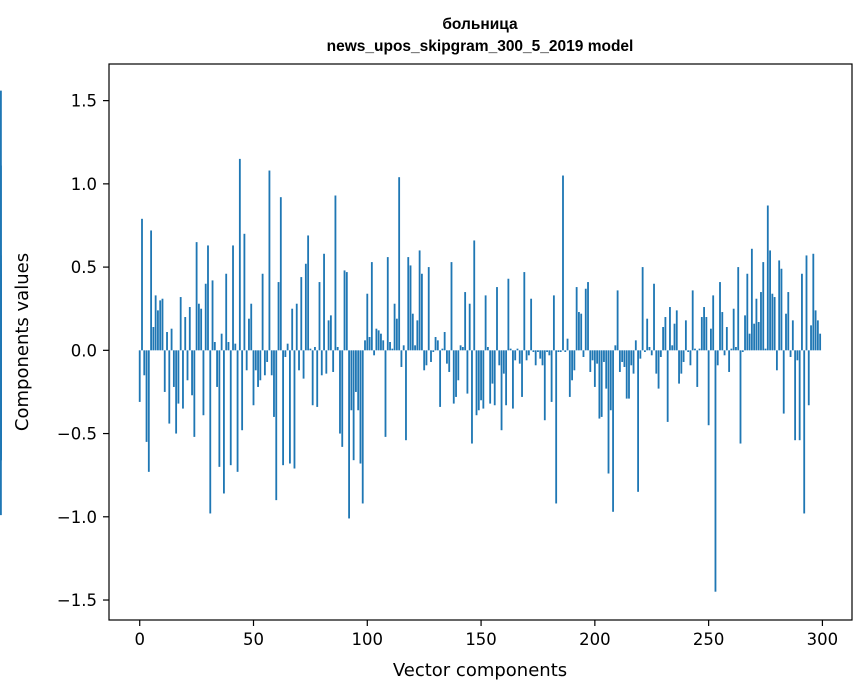 This screenshot has width=867, height=696. I want to click on y-tick-label: −1.5, so click(77, 600).